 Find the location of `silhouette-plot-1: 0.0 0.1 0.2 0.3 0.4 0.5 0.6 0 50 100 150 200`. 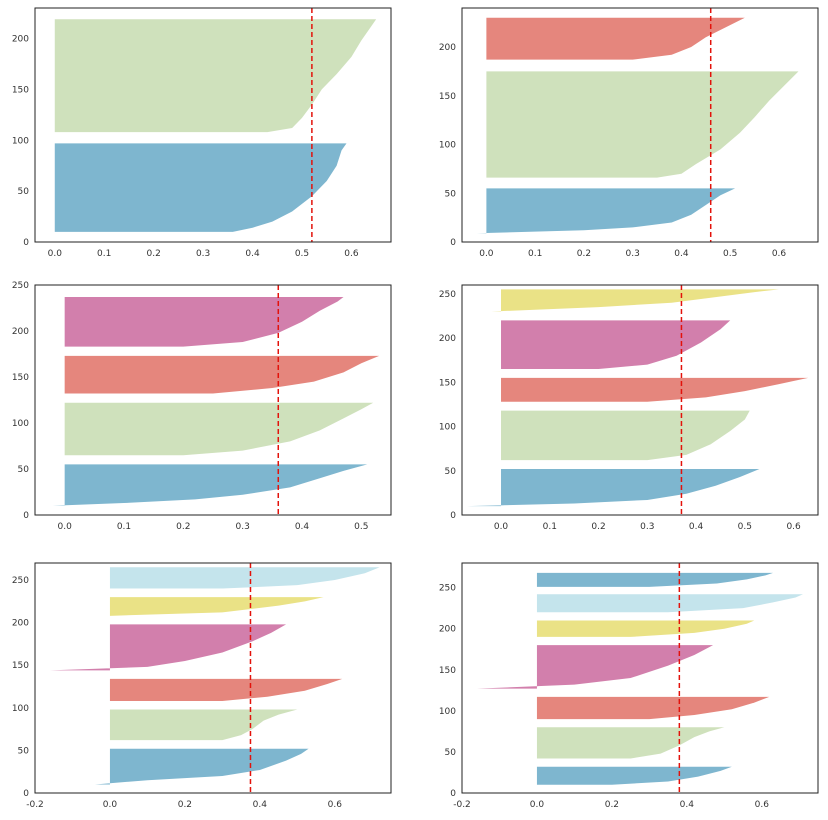

silhouette-plot-1: 0.0 0.1 0.2 0.3 0.4 0.5 0.6 0 50 100 150 200 is located at coordinates (202, 133).